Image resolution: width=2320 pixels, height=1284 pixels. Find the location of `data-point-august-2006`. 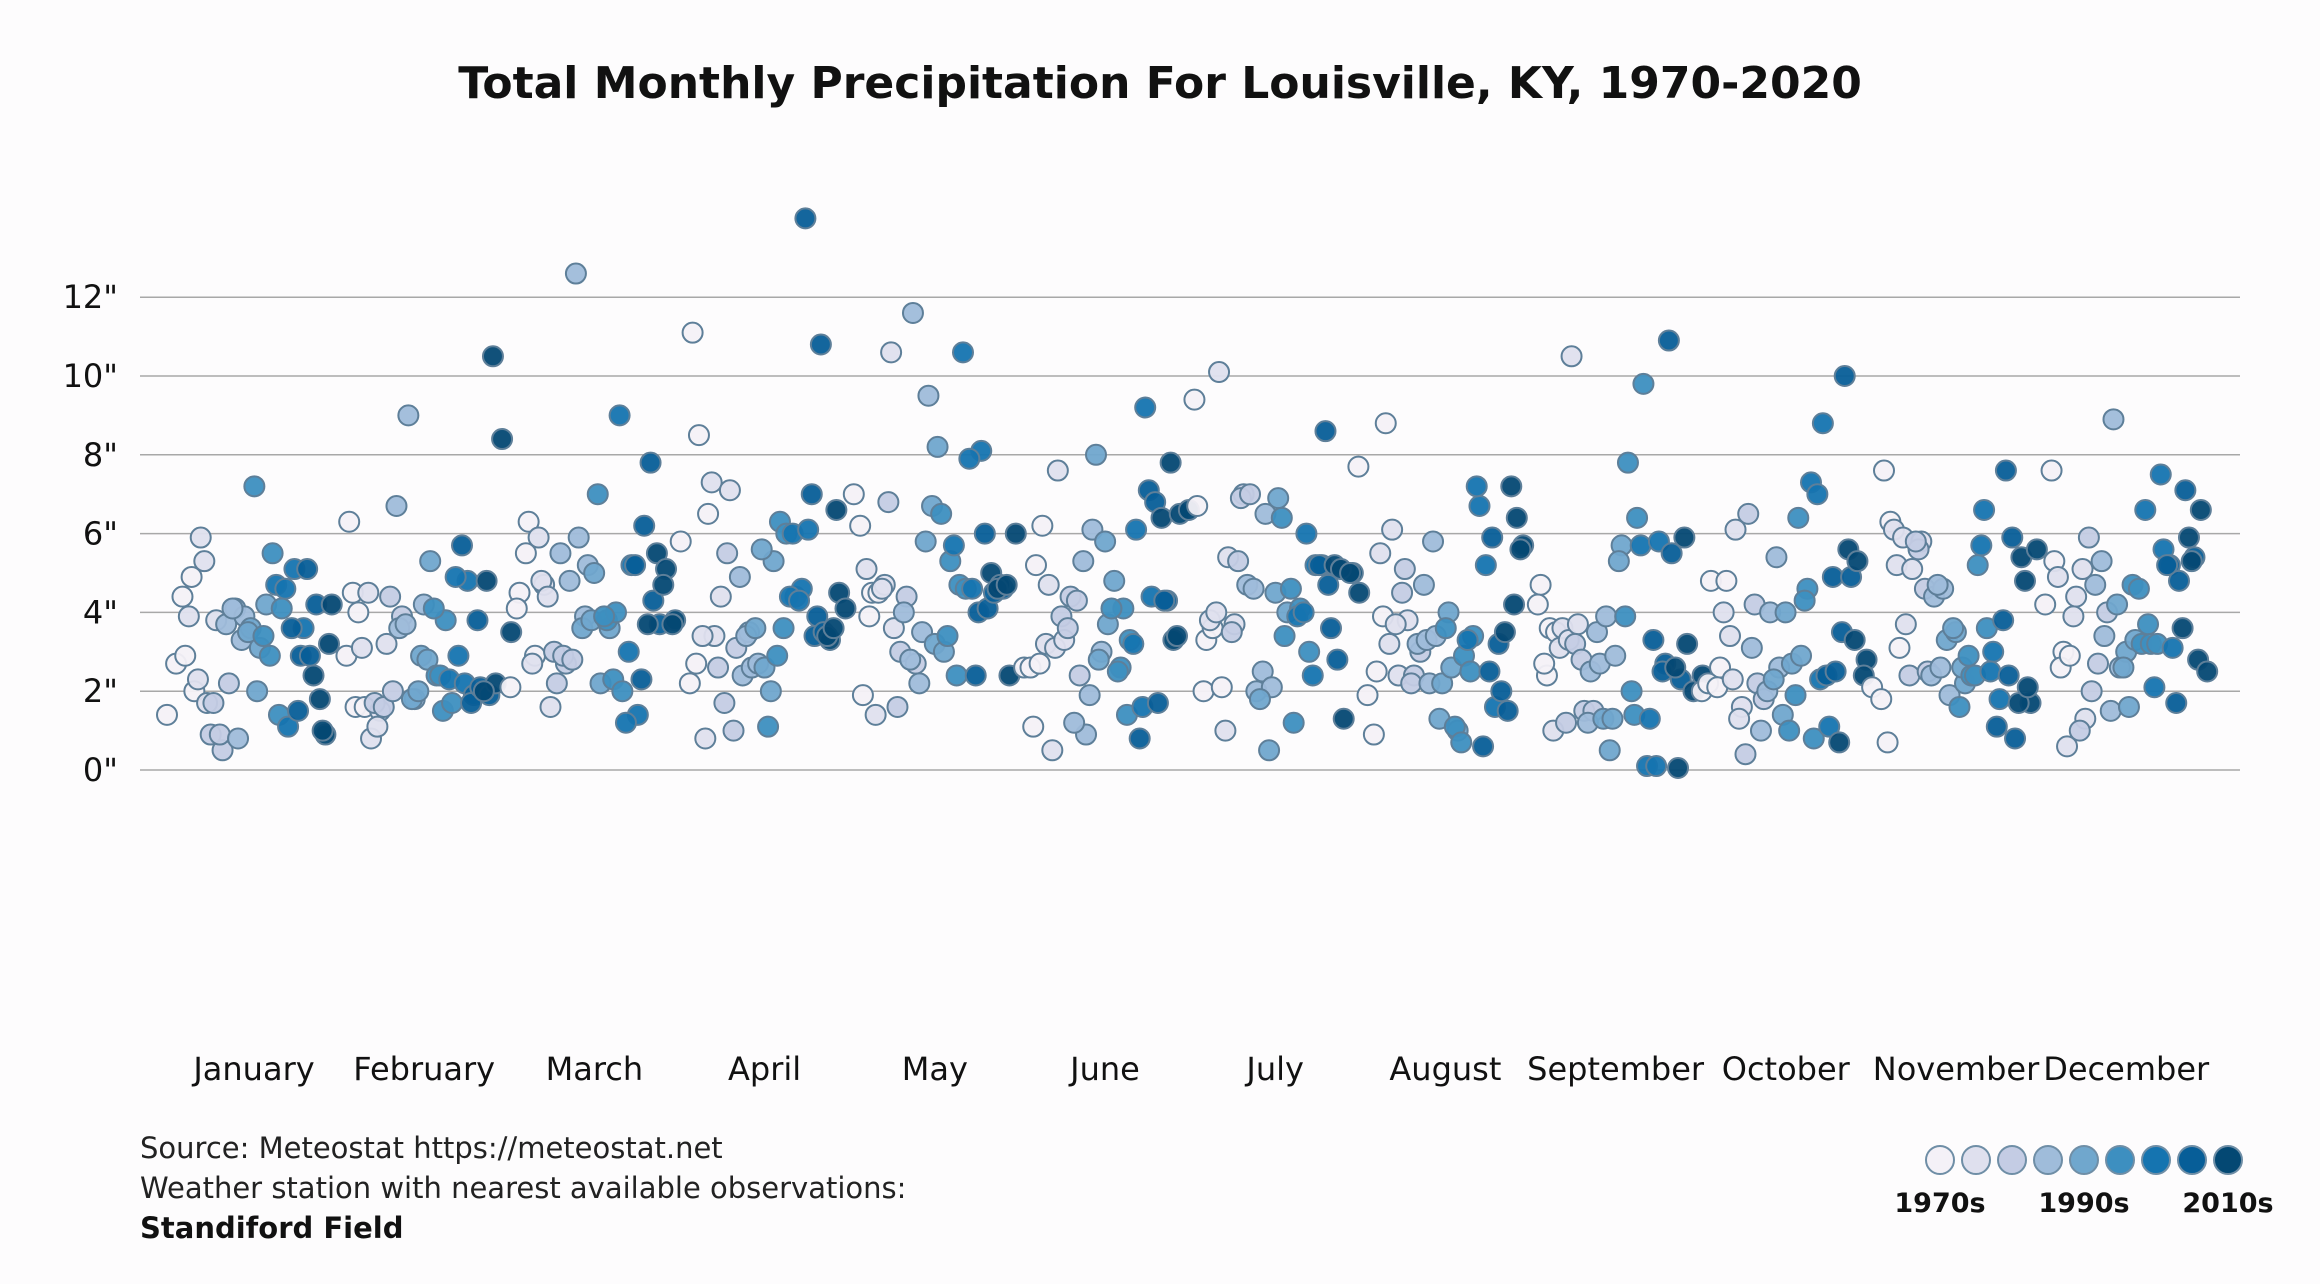

data-point-august-2006 is located at coordinates (1476, 486).